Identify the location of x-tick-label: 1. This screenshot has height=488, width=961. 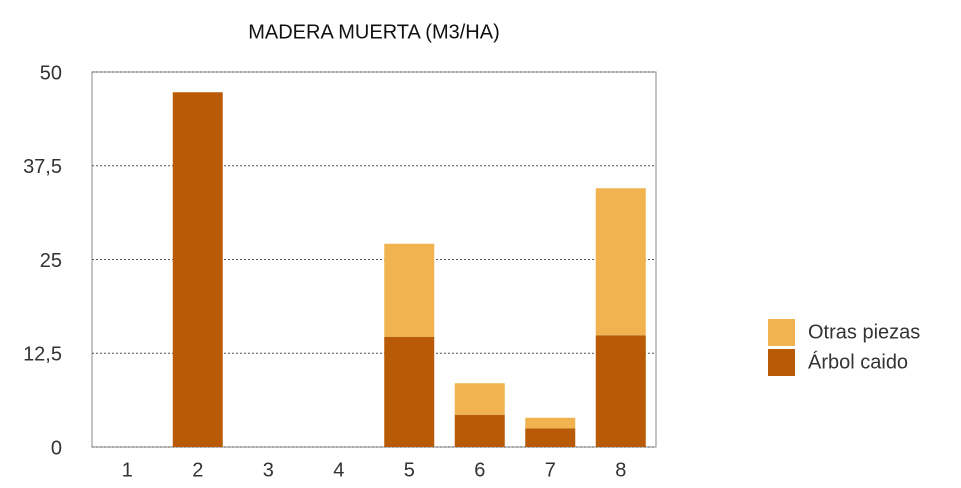
(127, 470).